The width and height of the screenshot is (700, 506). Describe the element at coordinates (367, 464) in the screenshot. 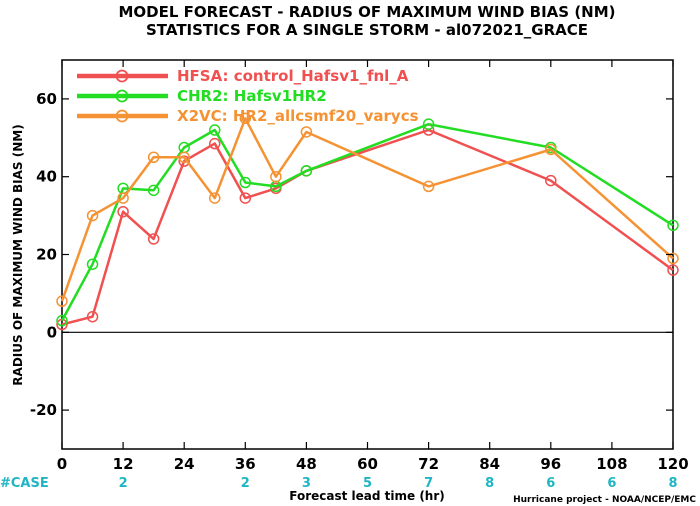

I see `x-tick-label: 60` at that location.